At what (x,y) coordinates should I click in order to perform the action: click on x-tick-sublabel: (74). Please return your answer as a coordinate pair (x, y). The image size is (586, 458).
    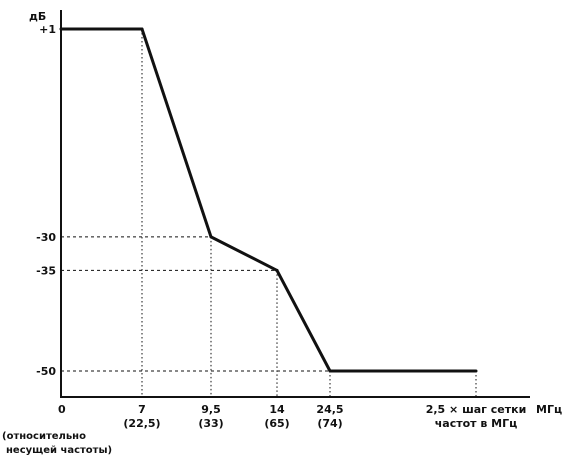
    Looking at the image, I should click on (329, 423).